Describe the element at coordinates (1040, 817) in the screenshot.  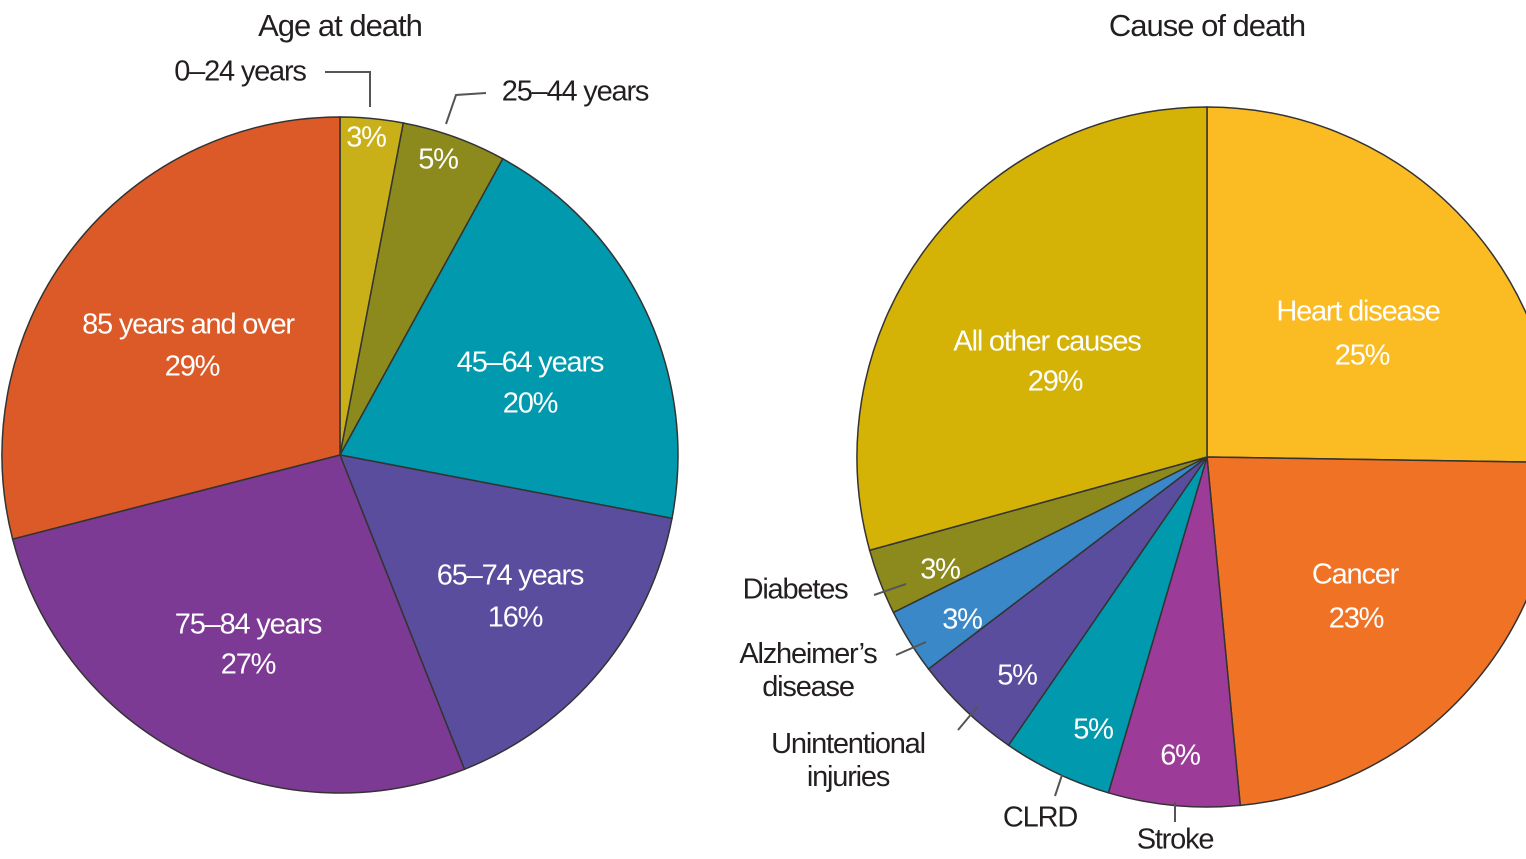
I see `slice-callout-name: CLRD` at that location.